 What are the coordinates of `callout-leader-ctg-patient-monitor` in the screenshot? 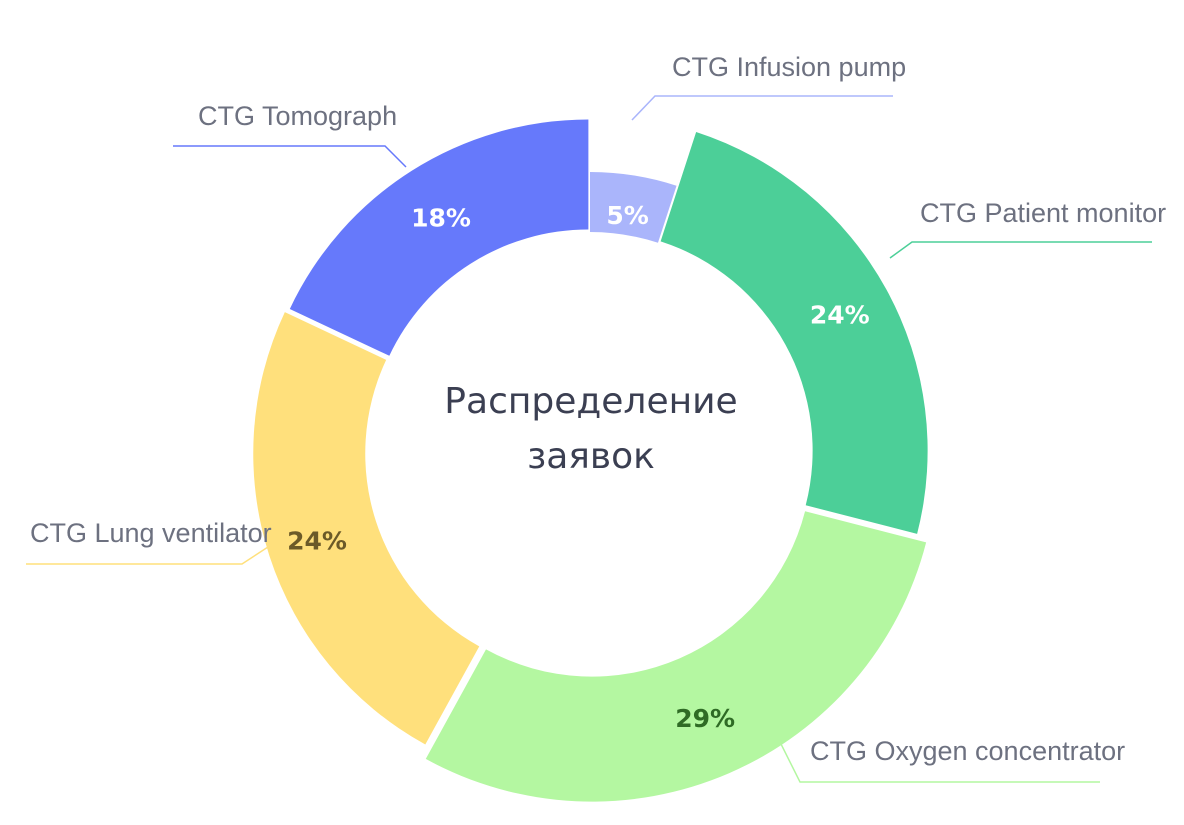 It's located at (1020, 250).